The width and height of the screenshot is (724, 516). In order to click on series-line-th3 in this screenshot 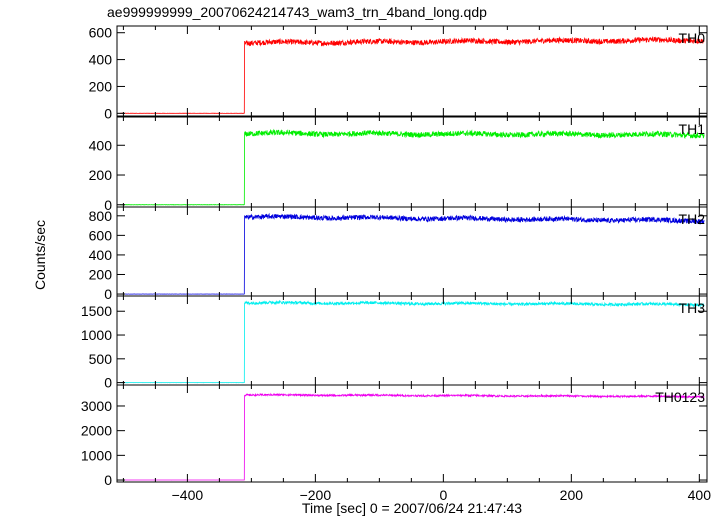, I will do `click(412, 341)`.